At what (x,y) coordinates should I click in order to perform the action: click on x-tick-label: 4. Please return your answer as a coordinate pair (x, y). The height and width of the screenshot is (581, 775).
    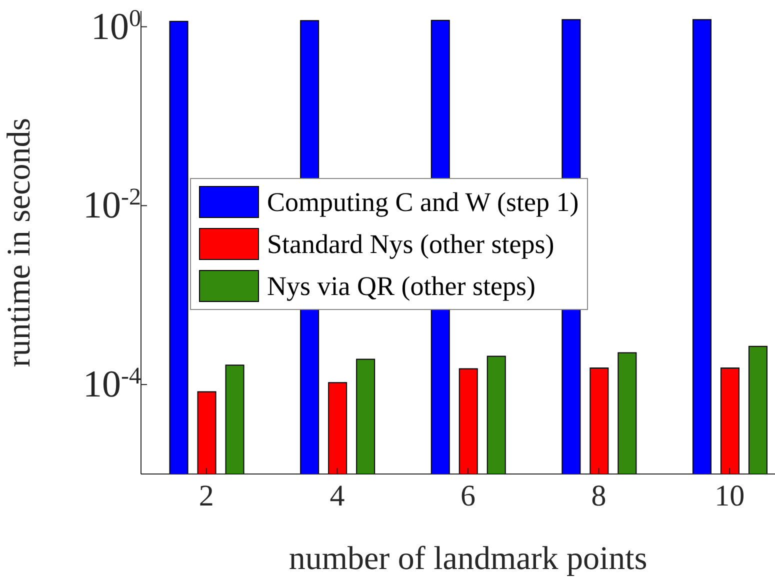
    Looking at the image, I should click on (337, 495).